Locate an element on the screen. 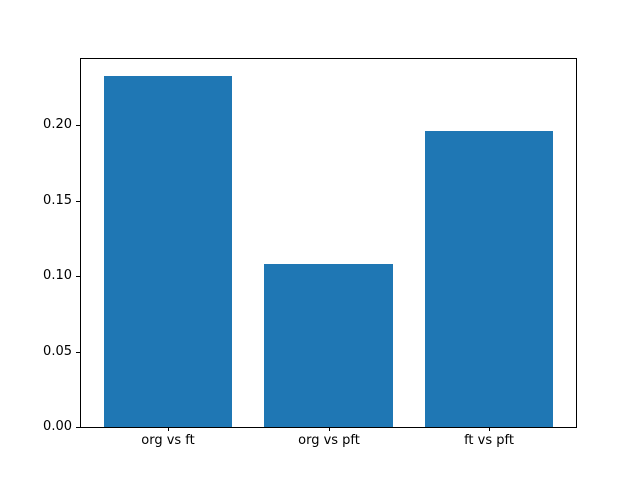  x-tick-label: org vs pft is located at coordinates (329, 440).